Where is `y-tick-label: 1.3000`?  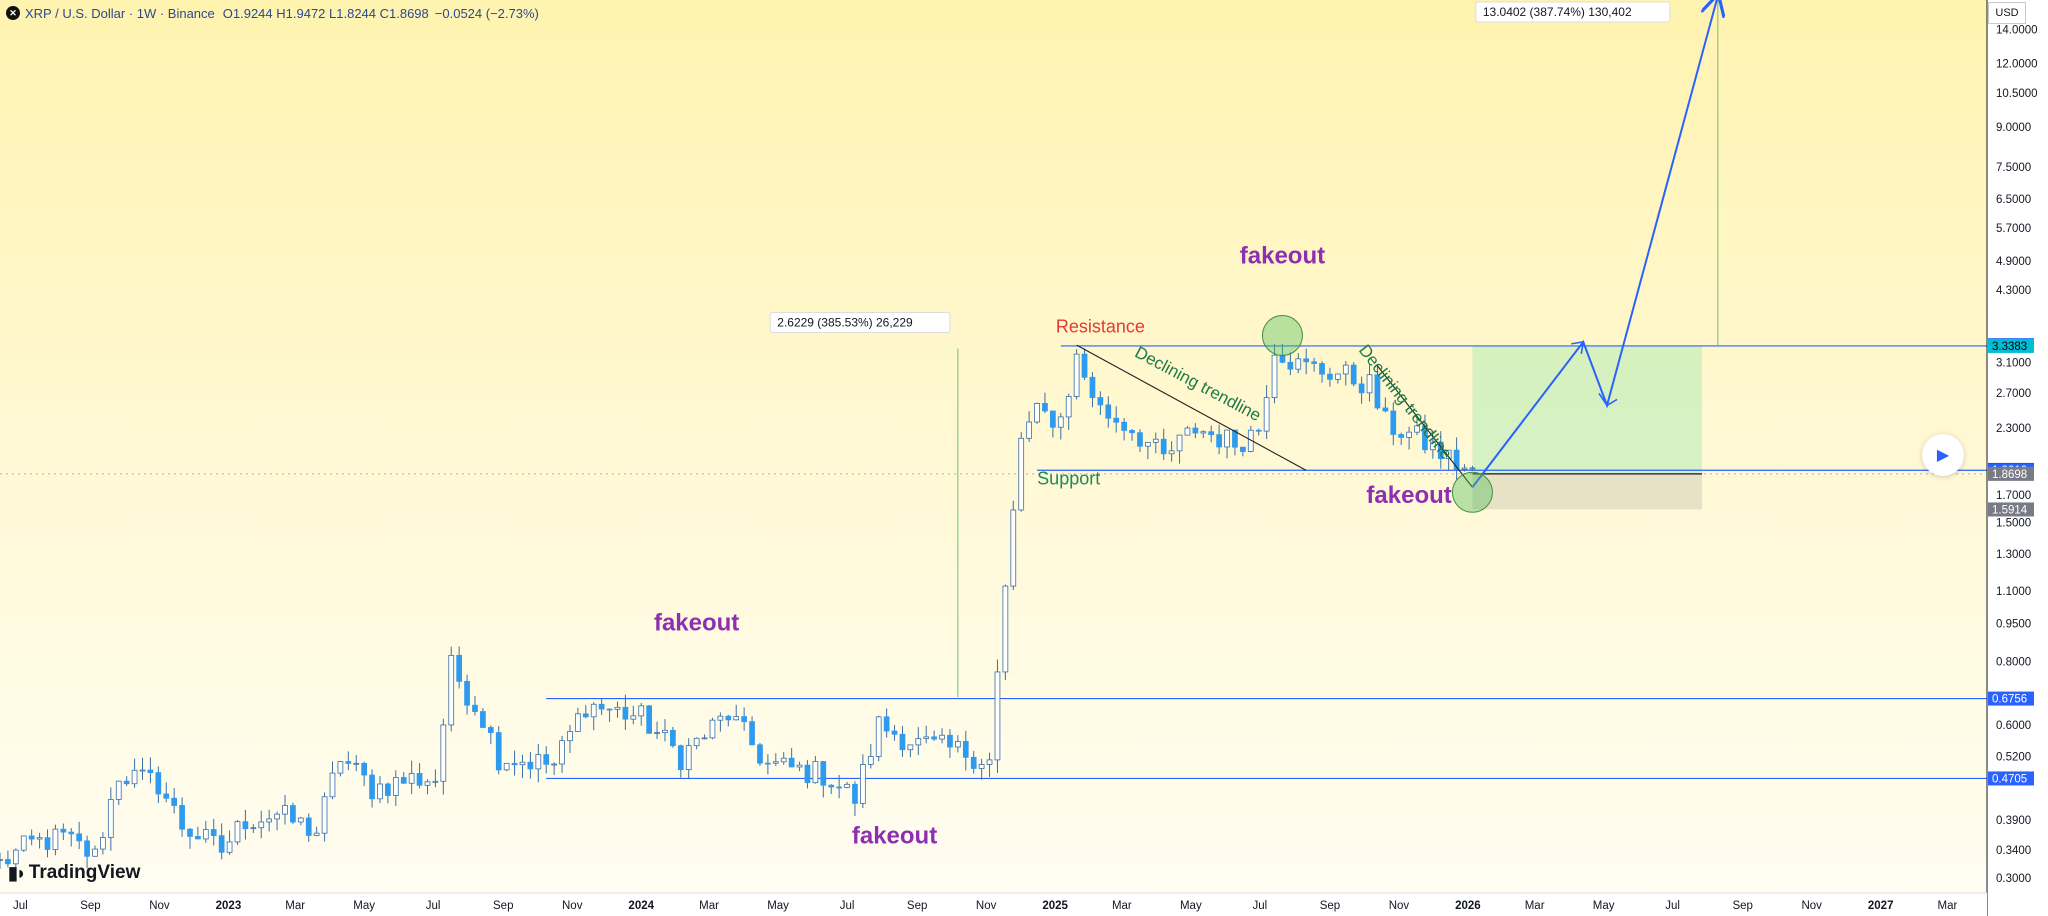 y-tick-label: 1.3000 is located at coordinates (2013, 555).